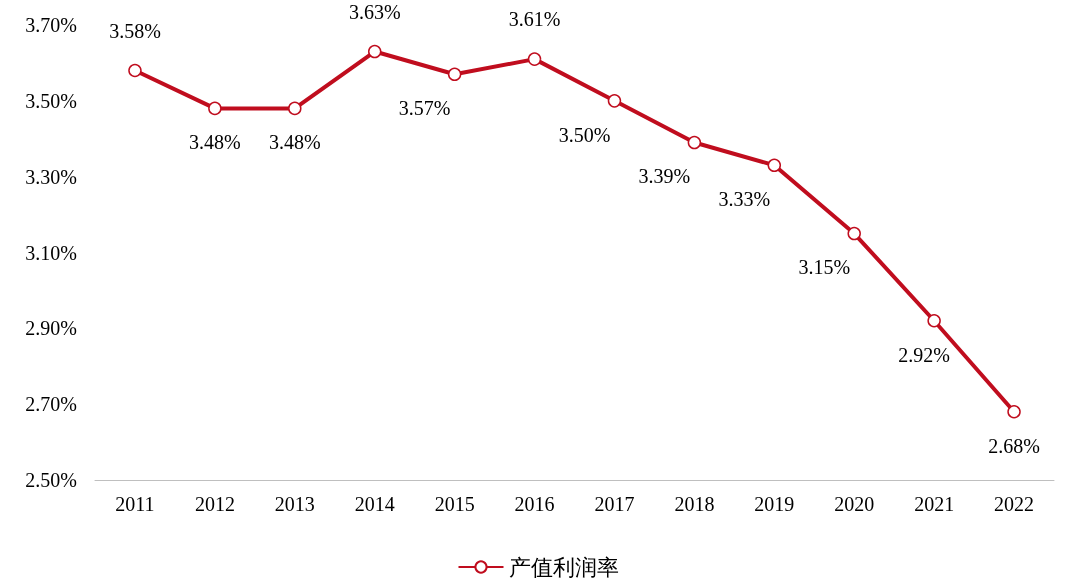  What do you see at coordinates (51, 480) in the screenshot?
I see `y-tick-label: 2.50%` at bounding box center [51, 480].